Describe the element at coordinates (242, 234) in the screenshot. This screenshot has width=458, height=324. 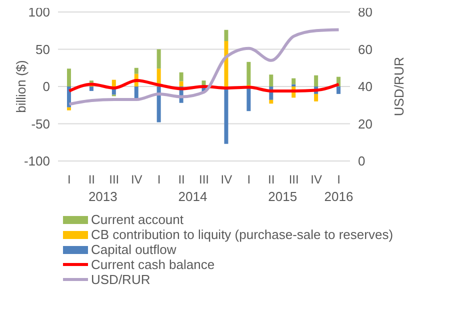
I see `legend-label: CB contribution to liquity (purchase-sale to reserves)` at that location.